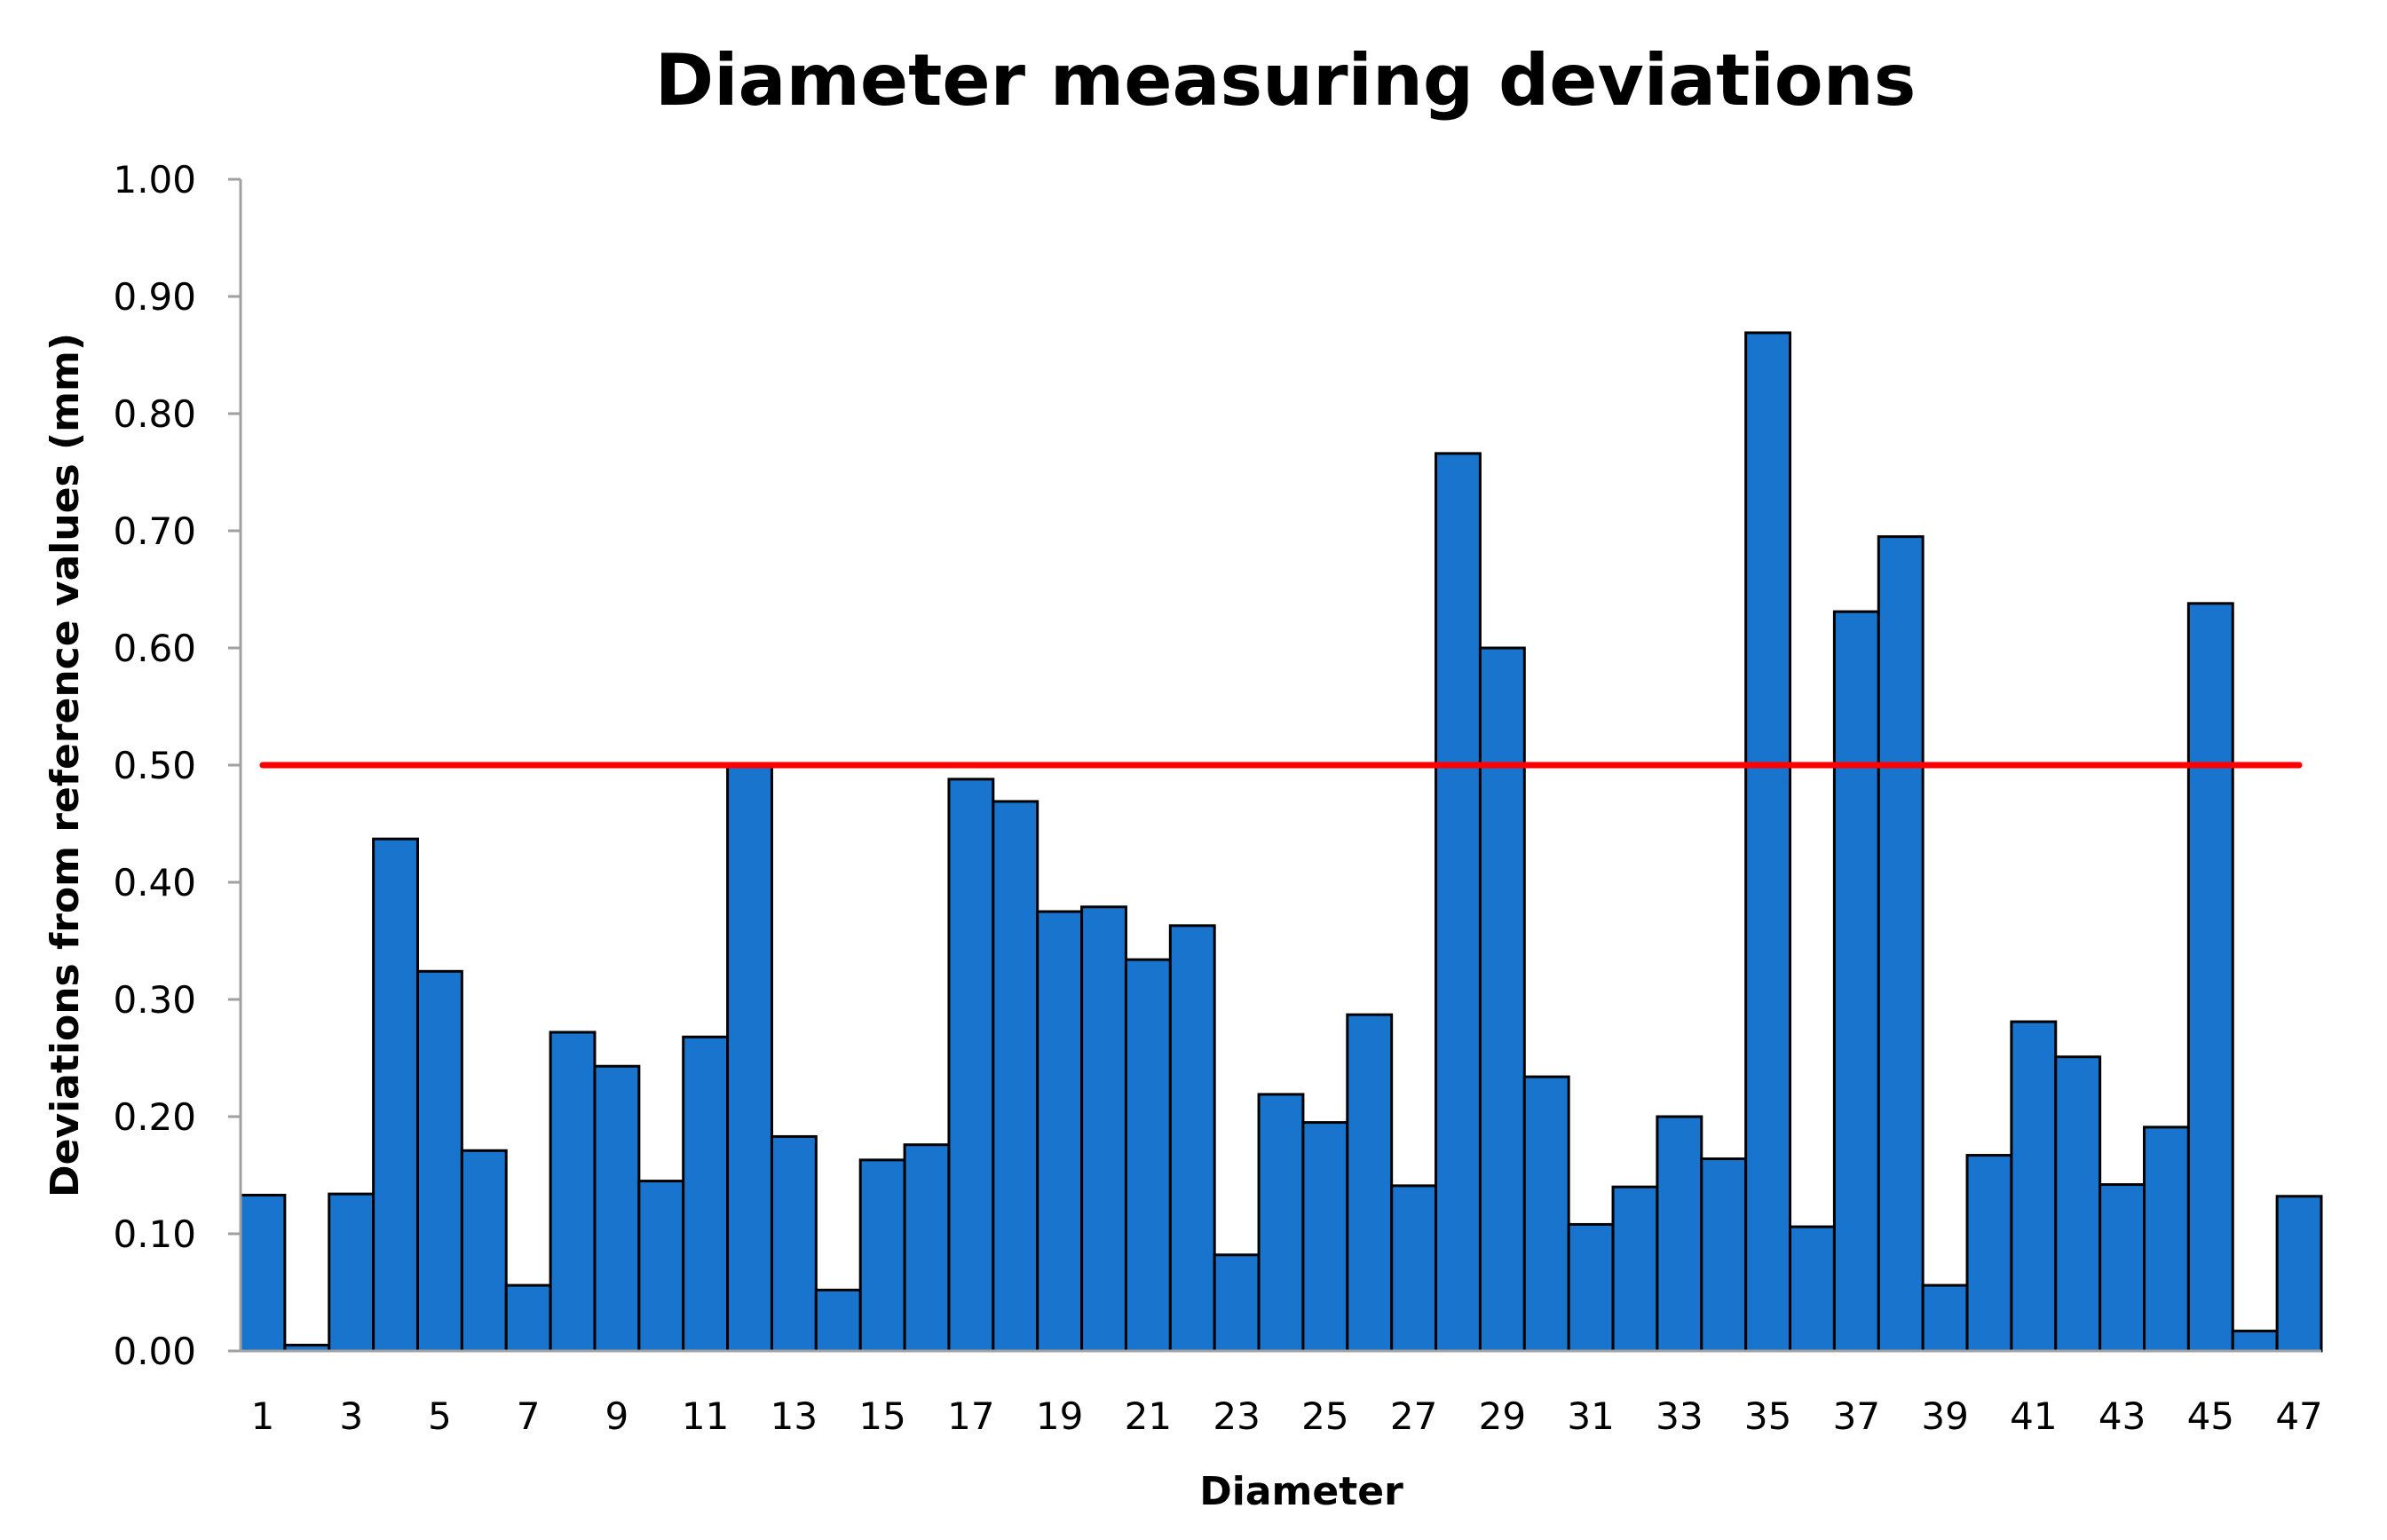 The image size is (2387, 1540). I want to click on x-tick-label: 9, so click(617, 1416).